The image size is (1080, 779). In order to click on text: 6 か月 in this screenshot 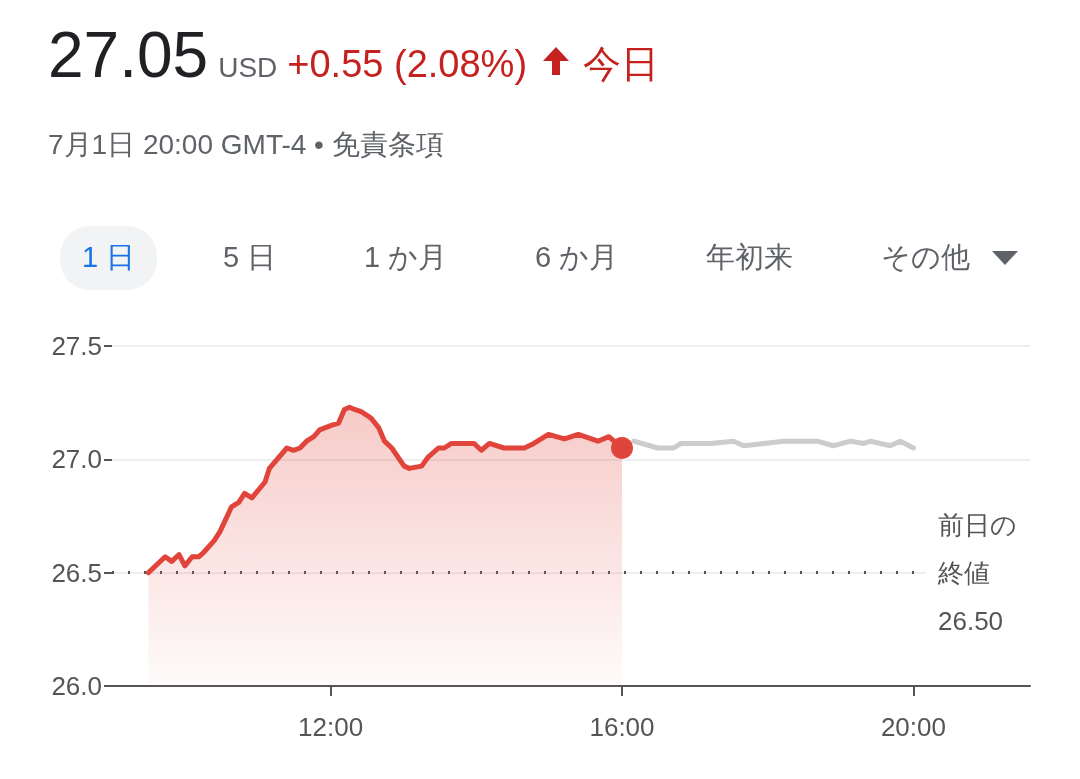, I will do `click(577, 257)`.